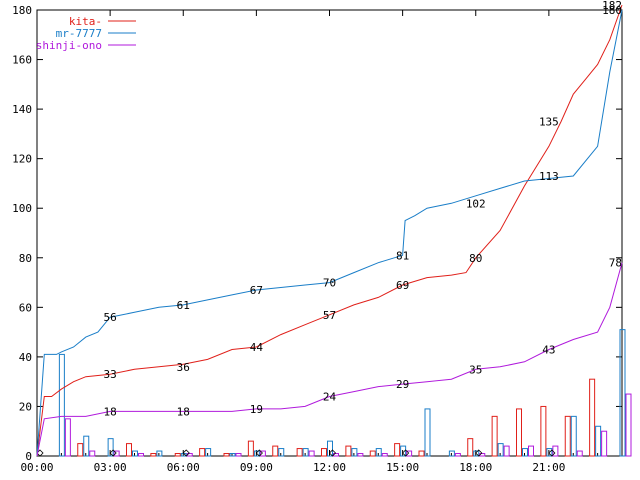  What do you see at coordinates (256, 290) in the screenshot?
I see `data-label: 67` at bounding box center [256, 290].